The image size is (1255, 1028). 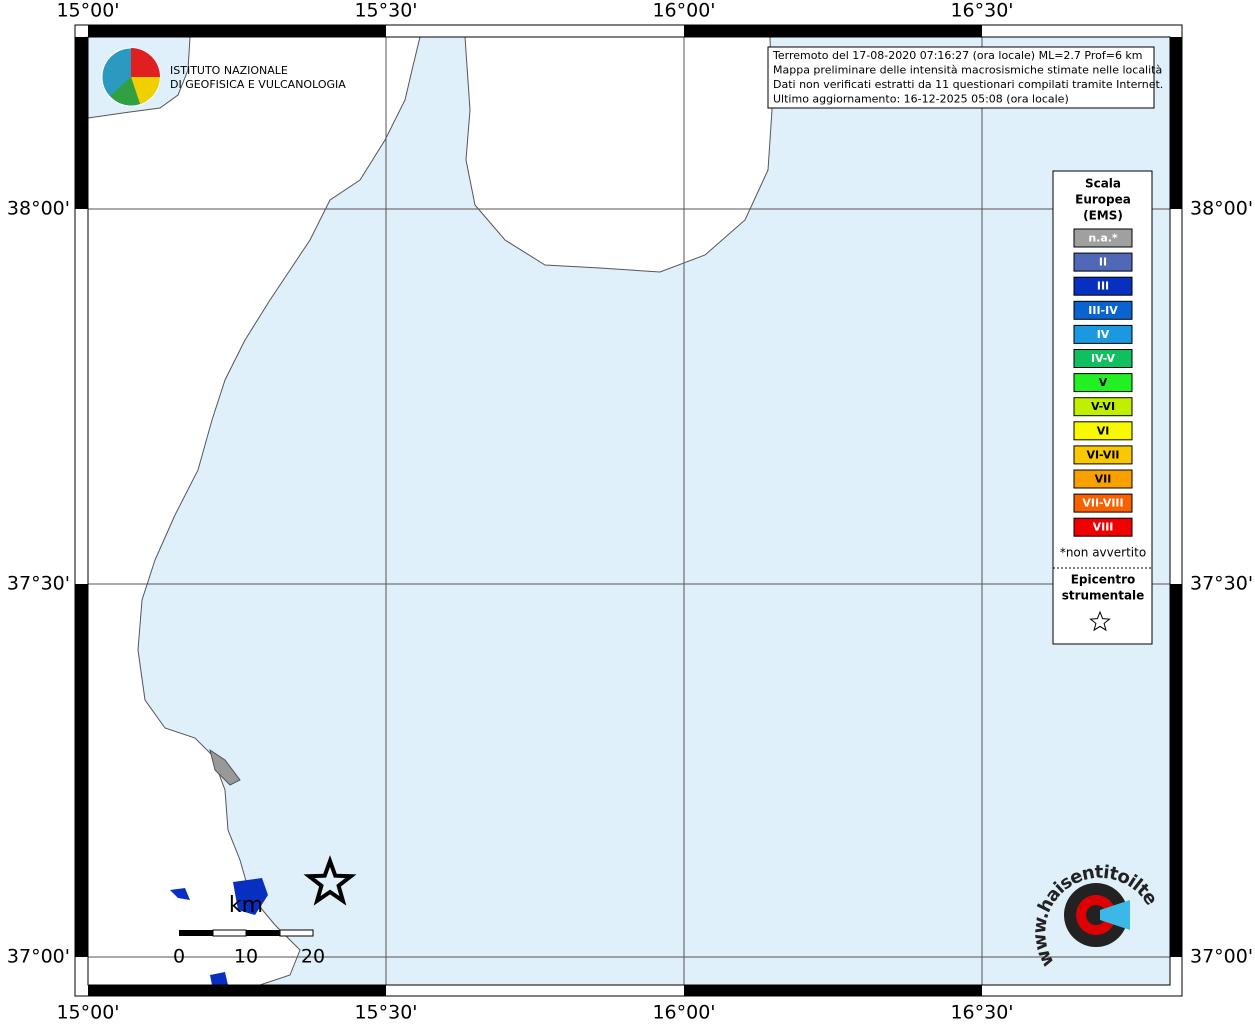 What do you see at coordinates (1103, 184) in the screenshot?
I see `legend-title: Scala` at bounding box center [1103, 184].